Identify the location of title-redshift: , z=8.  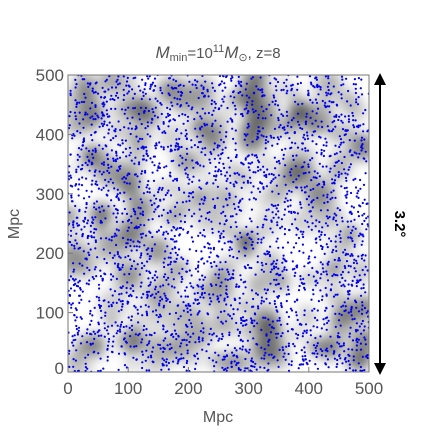
(264, 53).